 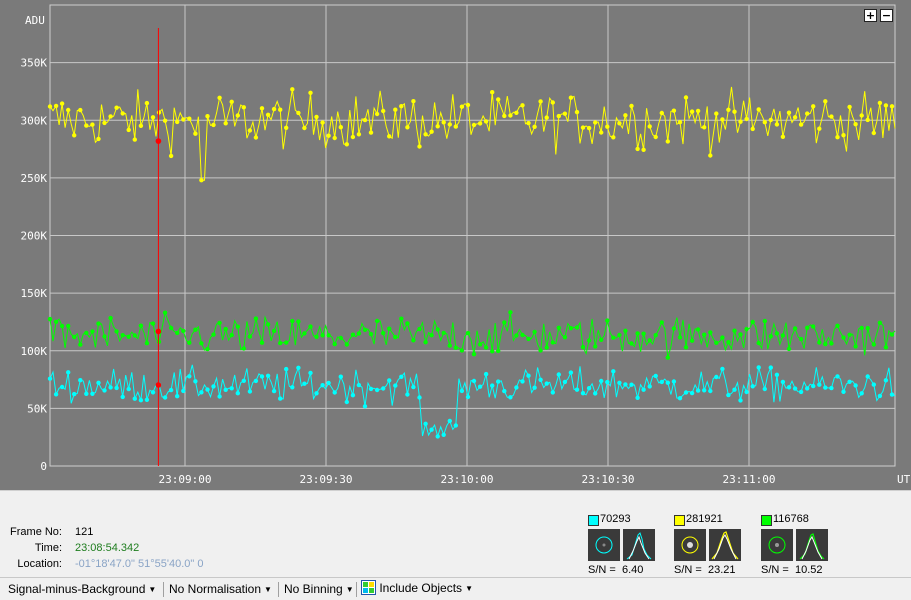 I want to click on target-2-psf-thumbnail, so click(x=725, y=545).